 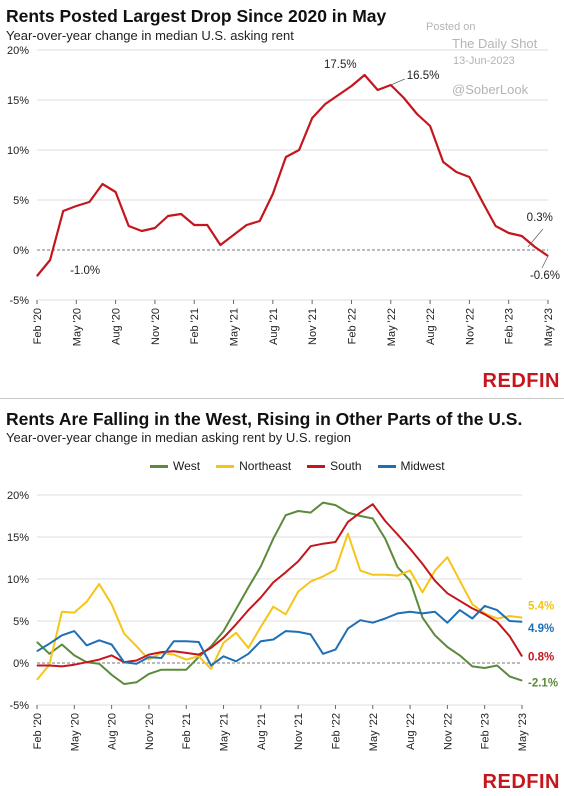 I want to click on x-tick-label: Nov '20, so click(x=150, y=731).